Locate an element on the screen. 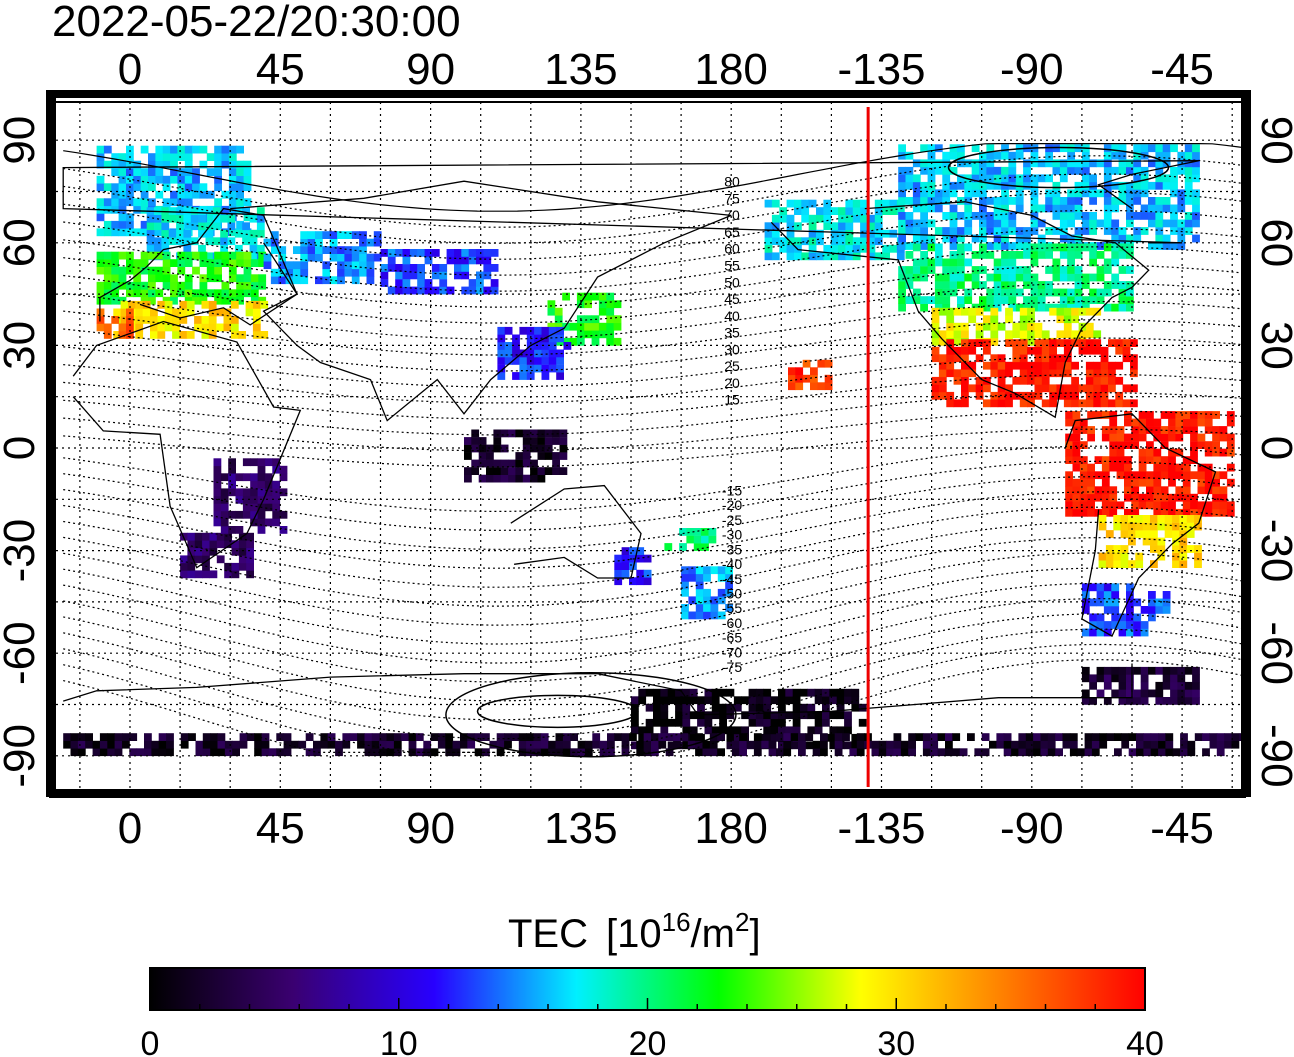 The width and height of the screenshot is (1294, 1057). x-tick-label-bottom: -90 is located at coordinates (1032, 828).